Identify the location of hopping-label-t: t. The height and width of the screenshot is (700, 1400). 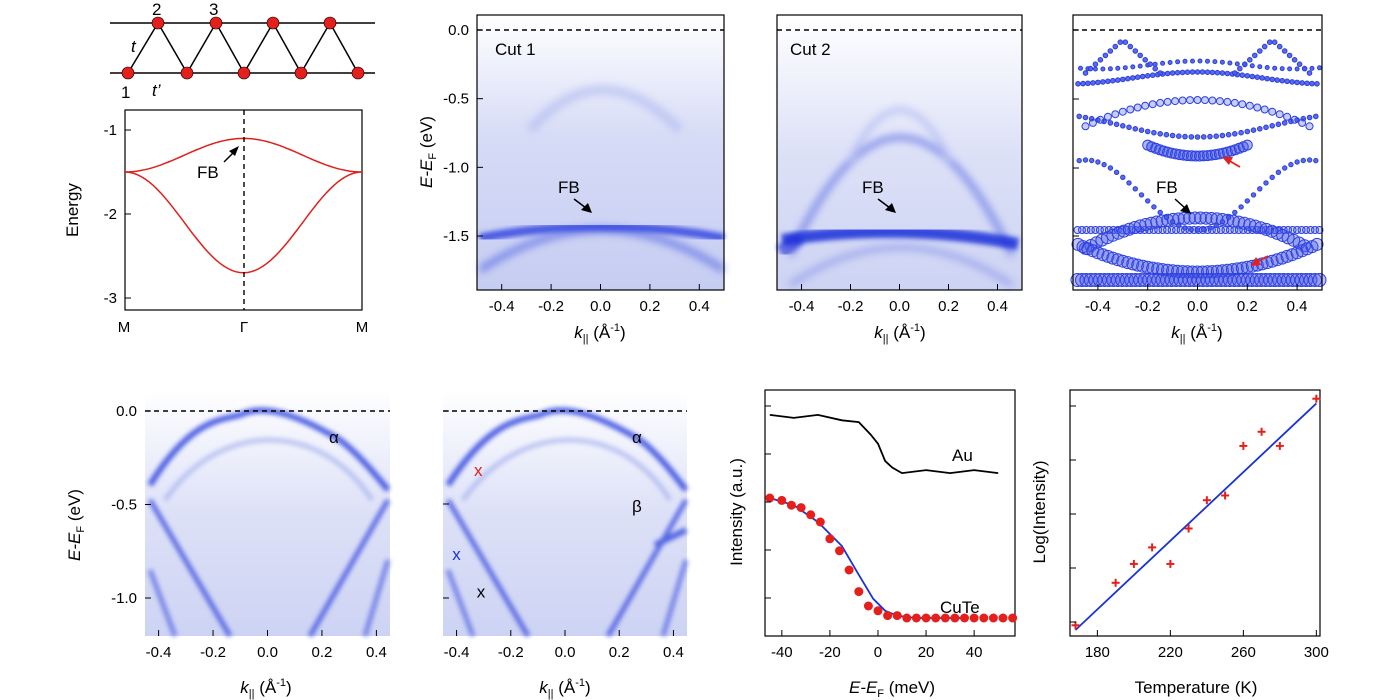
(134, 46).